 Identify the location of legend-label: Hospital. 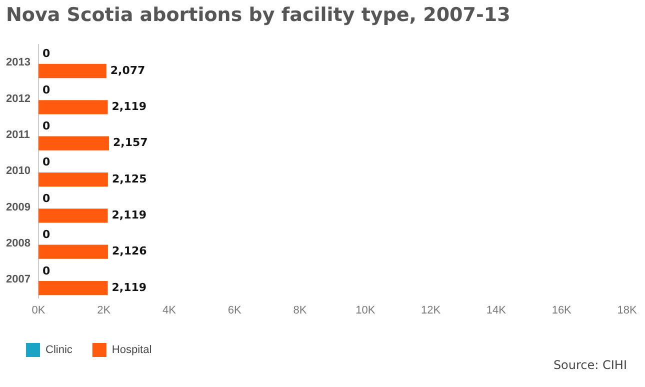
(132, 350).